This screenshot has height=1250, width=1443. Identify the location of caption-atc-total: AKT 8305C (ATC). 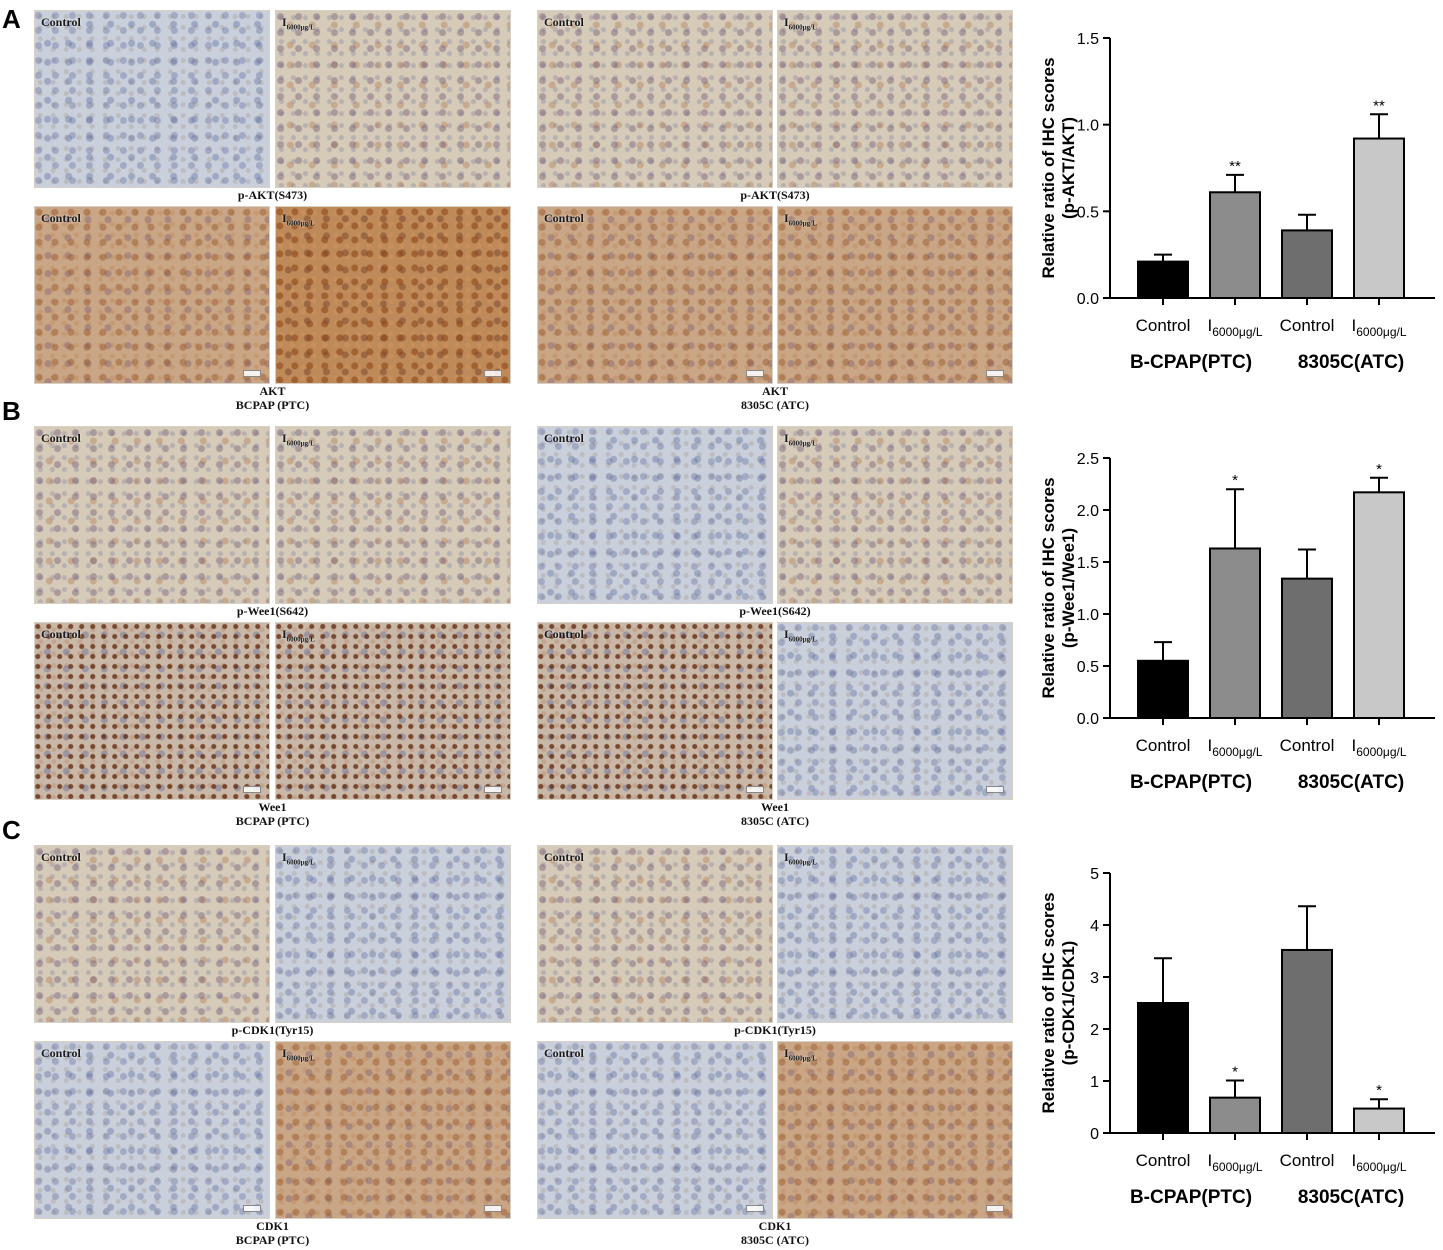
(775, 398).